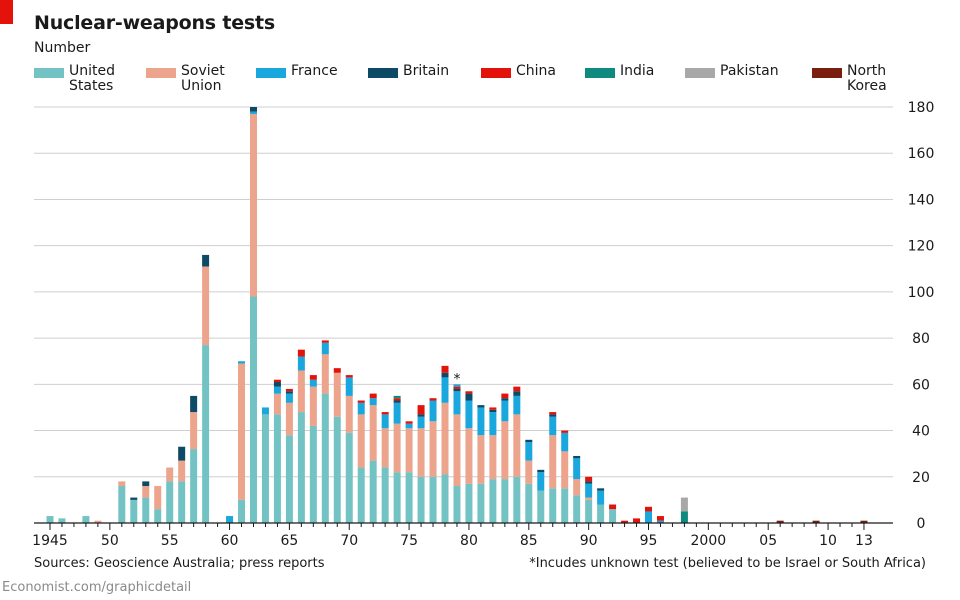  I want to click on bar-stack-1954, so click(158, 504).